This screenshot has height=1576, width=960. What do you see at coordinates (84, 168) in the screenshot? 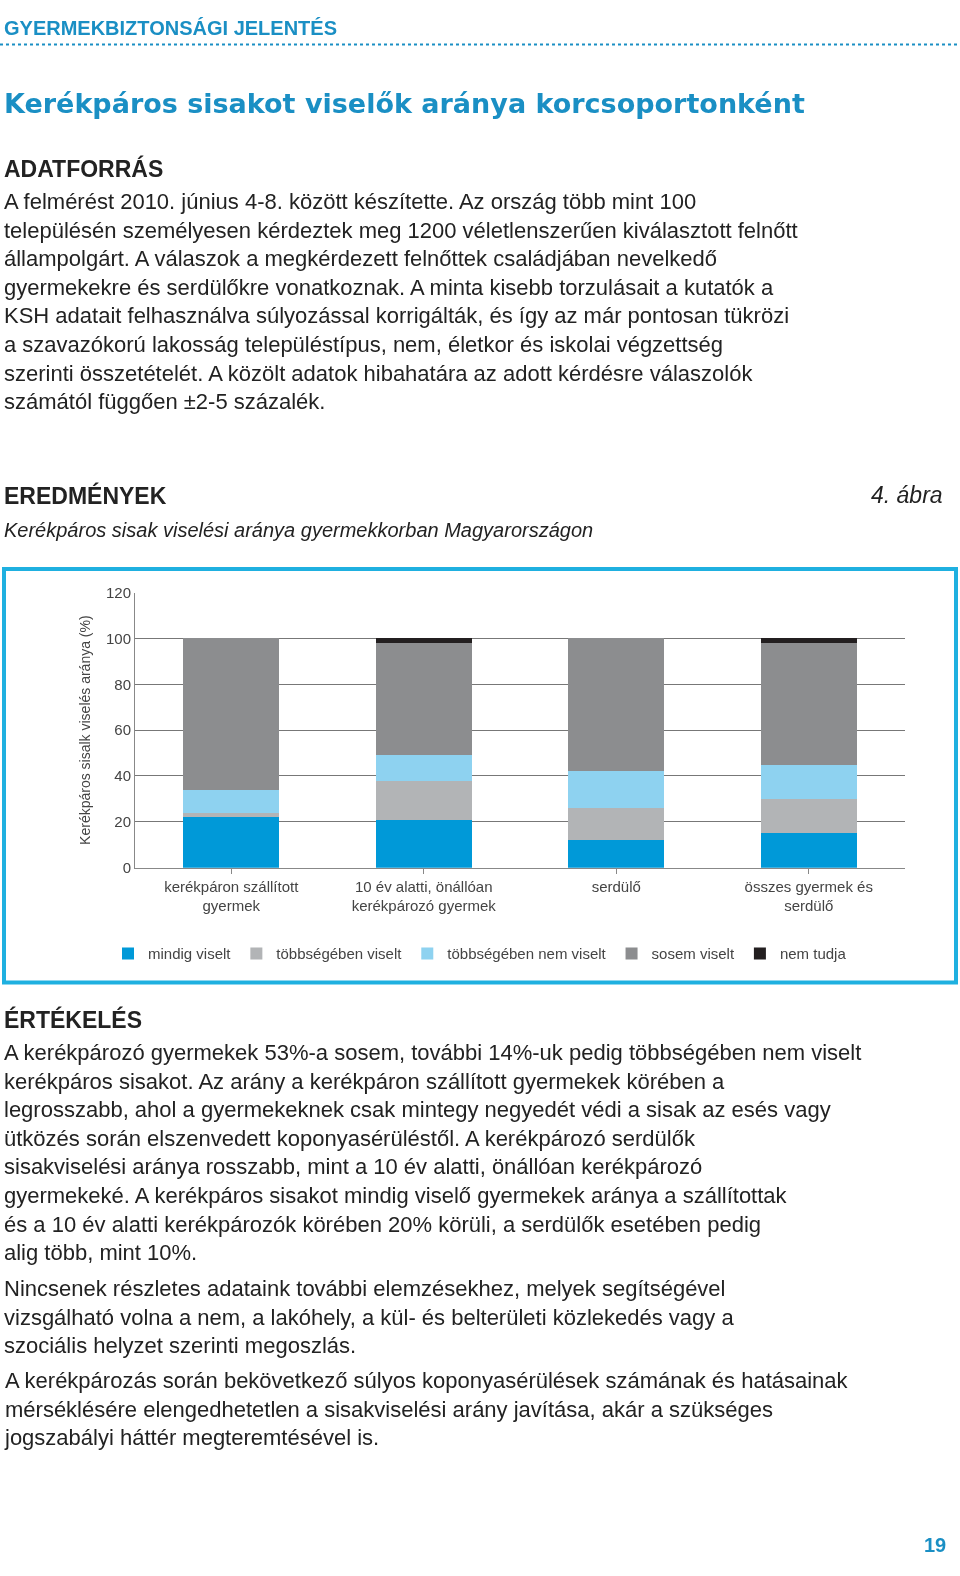
I see `text: ADATFORRÁS` at bounding box center [84, 168].